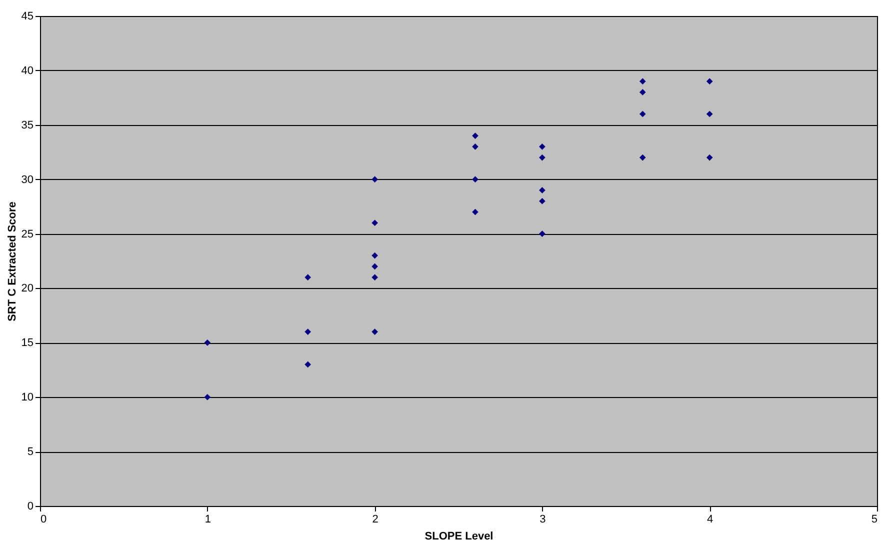  Describe the element at coordinates (27, 398) in the screenshot. I see `y-tick-label: 10` at that location.